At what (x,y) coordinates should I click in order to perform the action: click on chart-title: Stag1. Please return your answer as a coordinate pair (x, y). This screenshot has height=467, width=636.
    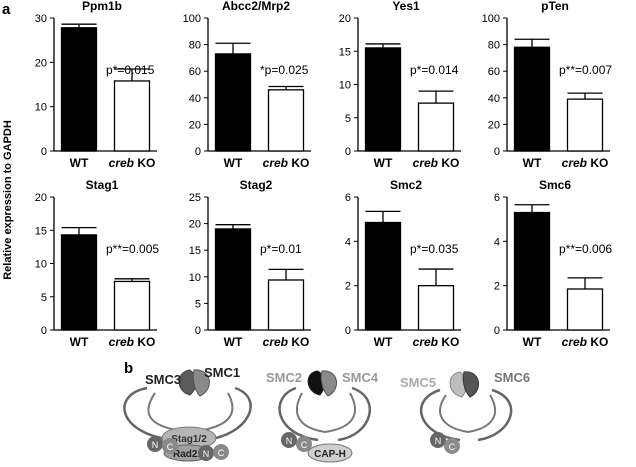
    Looking at the image, I should click on (102, 185).